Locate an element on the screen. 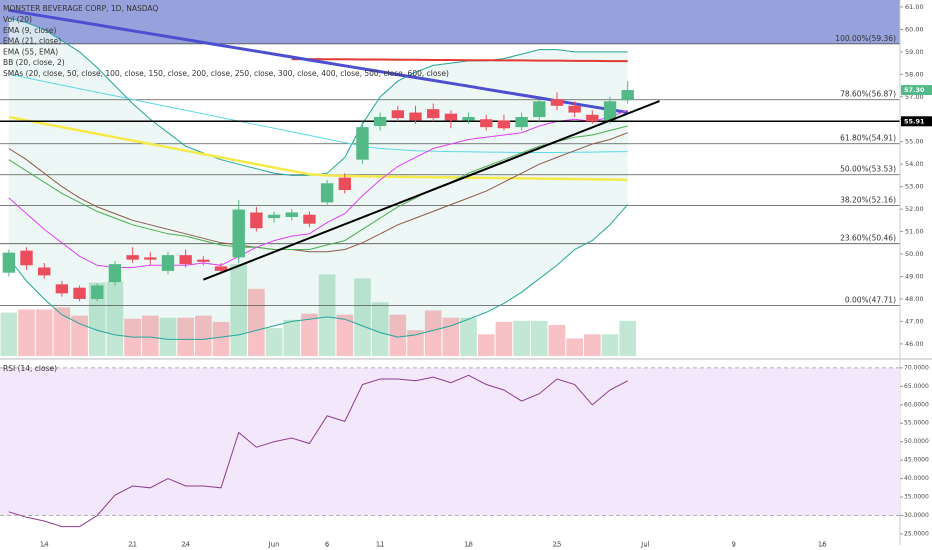 The image size is (932, 550). x-tick-label: Jun is located at coordinates (274, 545).